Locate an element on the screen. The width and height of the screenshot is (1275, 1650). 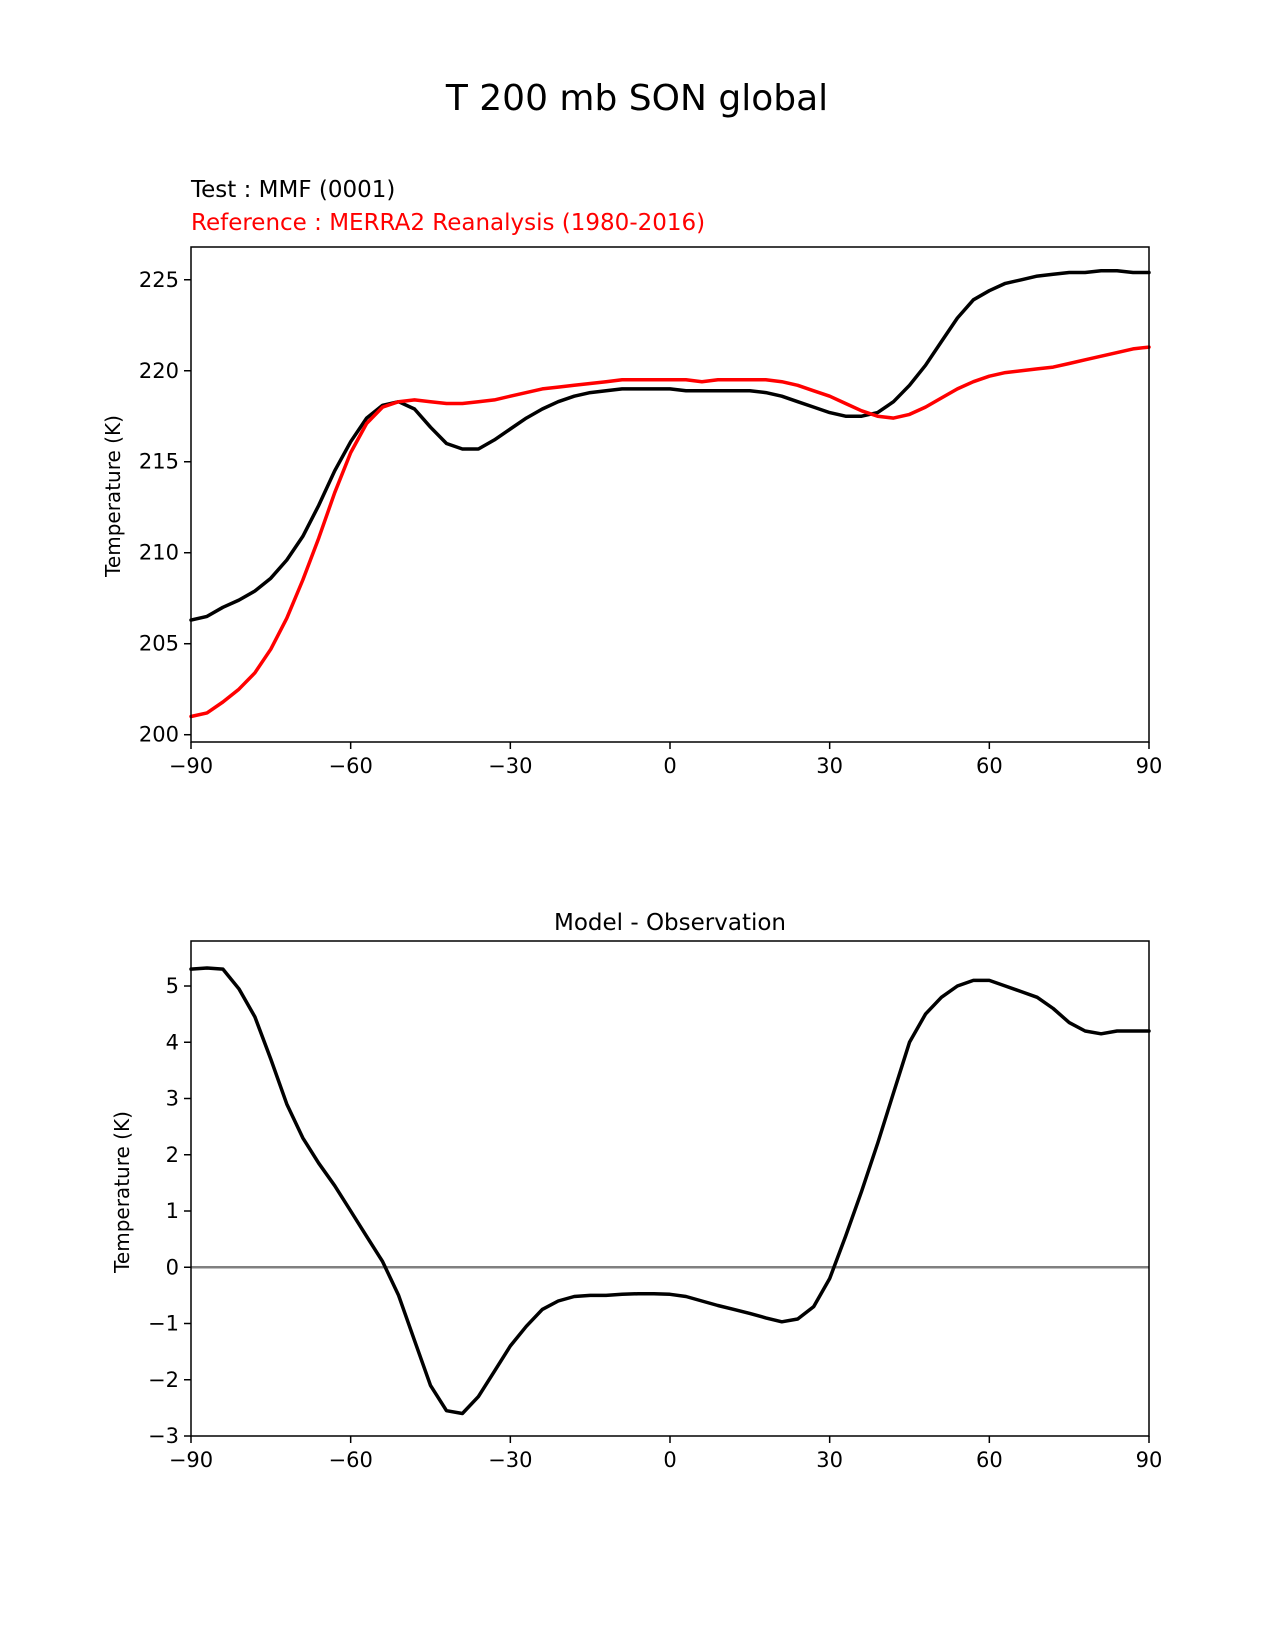
diff-panel-title: Model - Observation is located at coordinates (670, 923).